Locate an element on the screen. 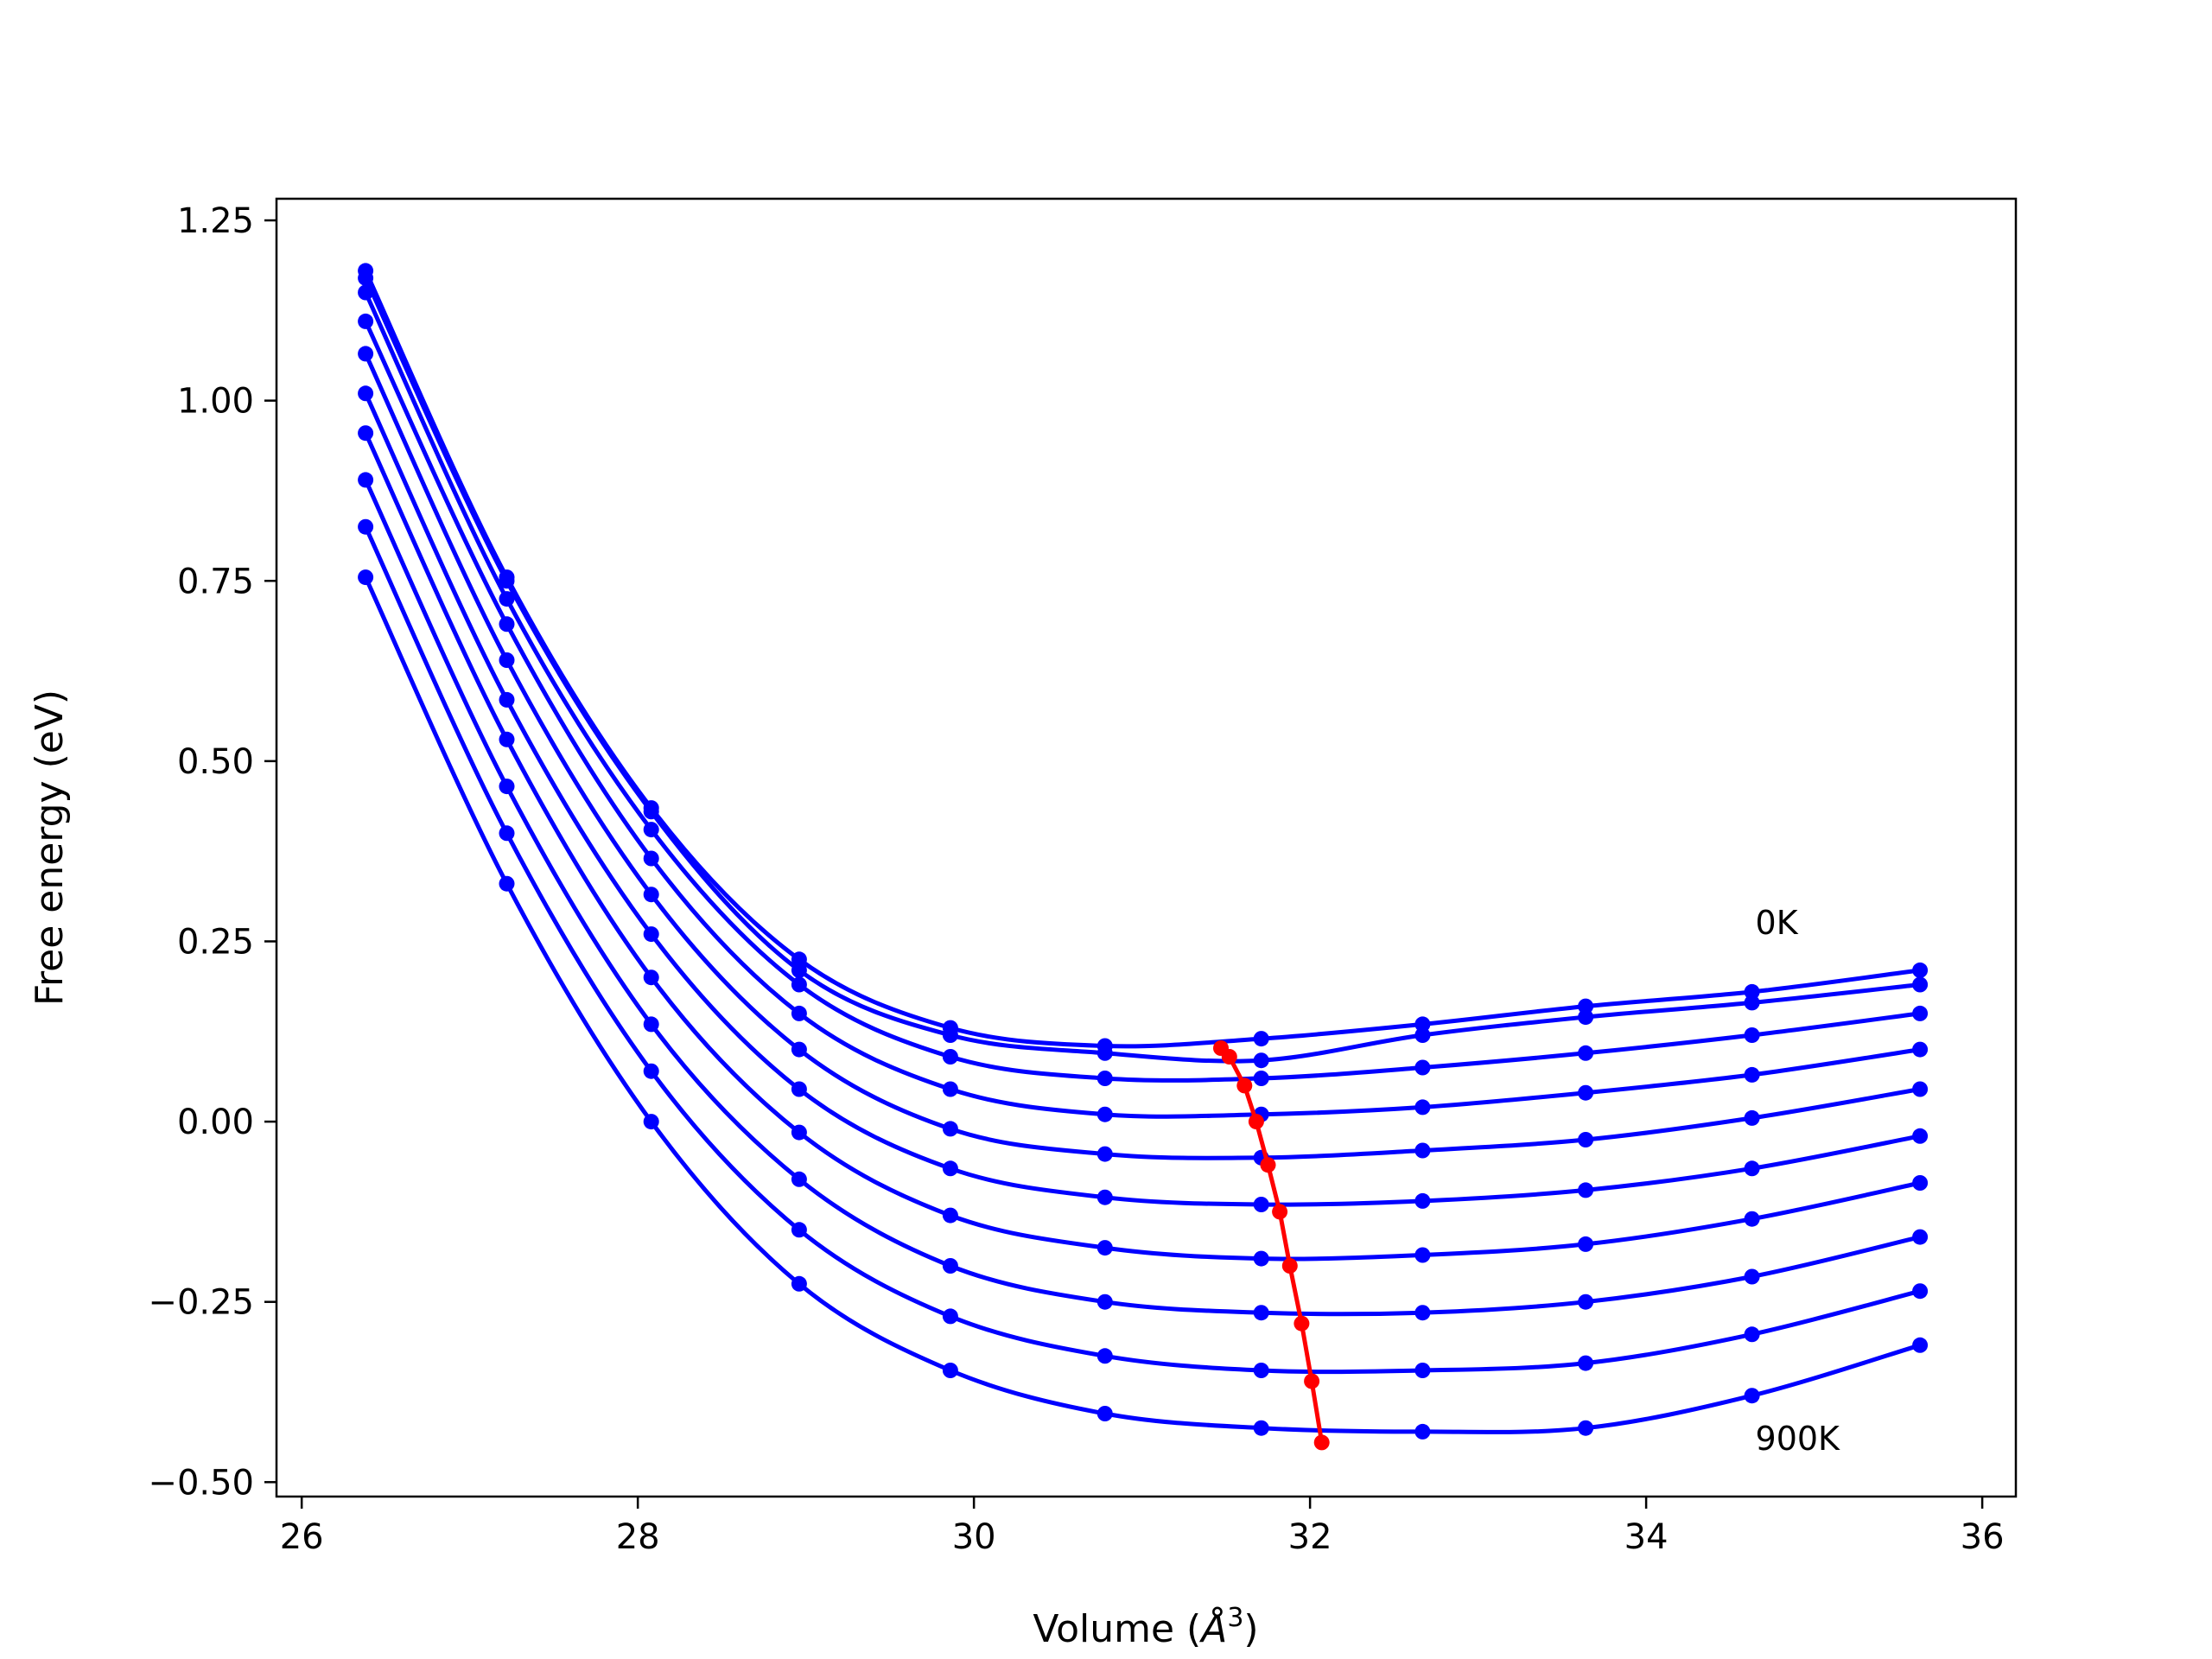 This screenshot has height=1659, width=2212. y-axis-label: Free energy (eV) is located at coordinates (50, 848).